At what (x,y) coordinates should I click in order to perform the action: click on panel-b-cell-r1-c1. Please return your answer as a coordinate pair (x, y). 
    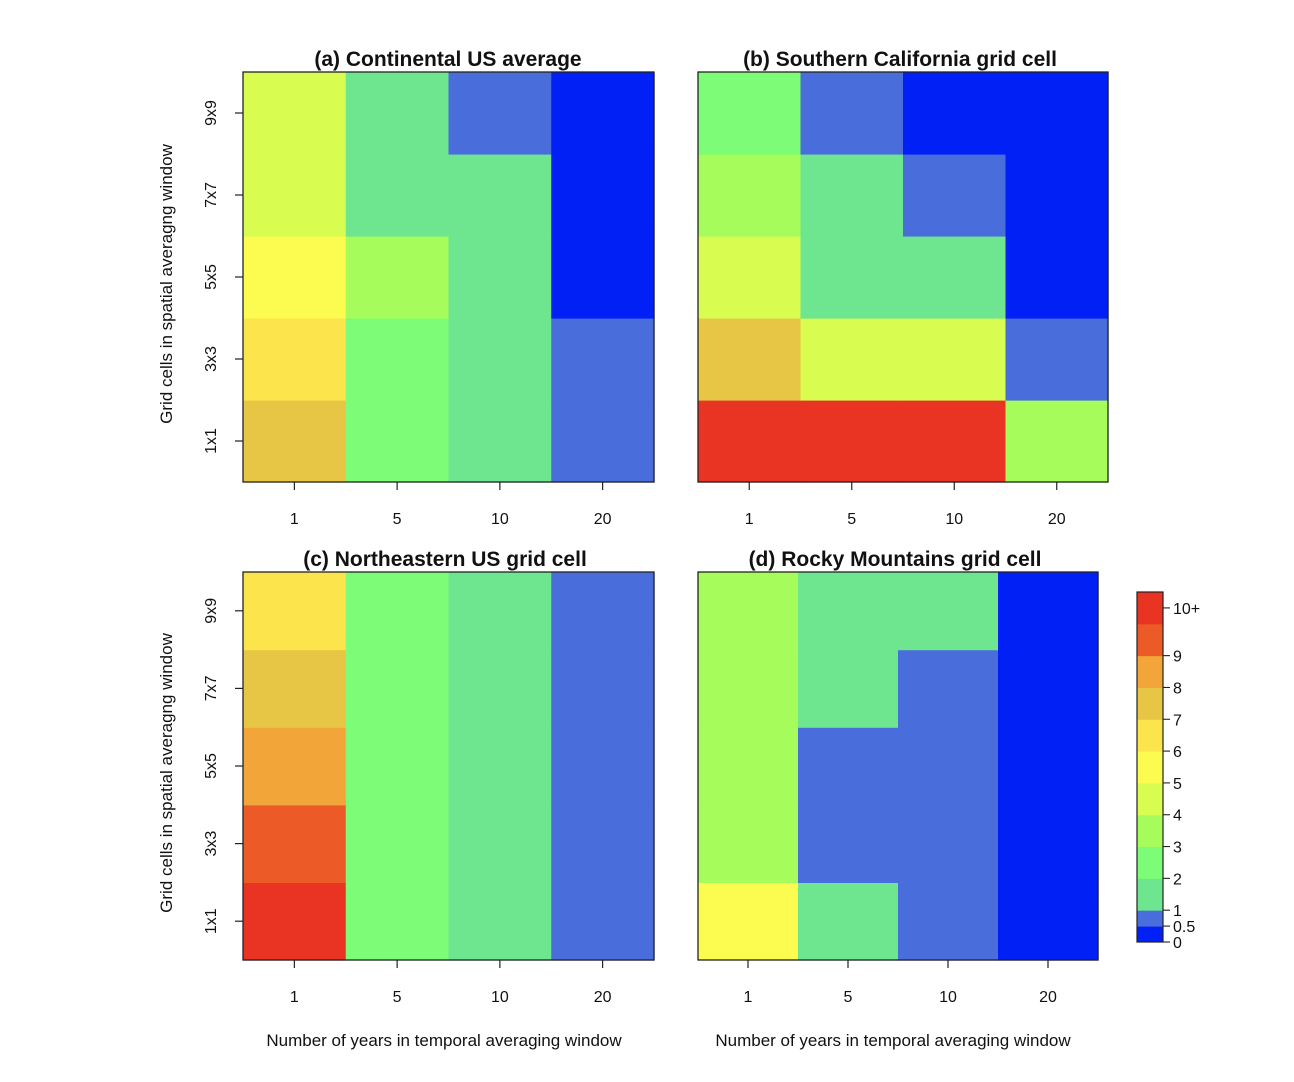
    Looking at the image, I should click on (852, 359).